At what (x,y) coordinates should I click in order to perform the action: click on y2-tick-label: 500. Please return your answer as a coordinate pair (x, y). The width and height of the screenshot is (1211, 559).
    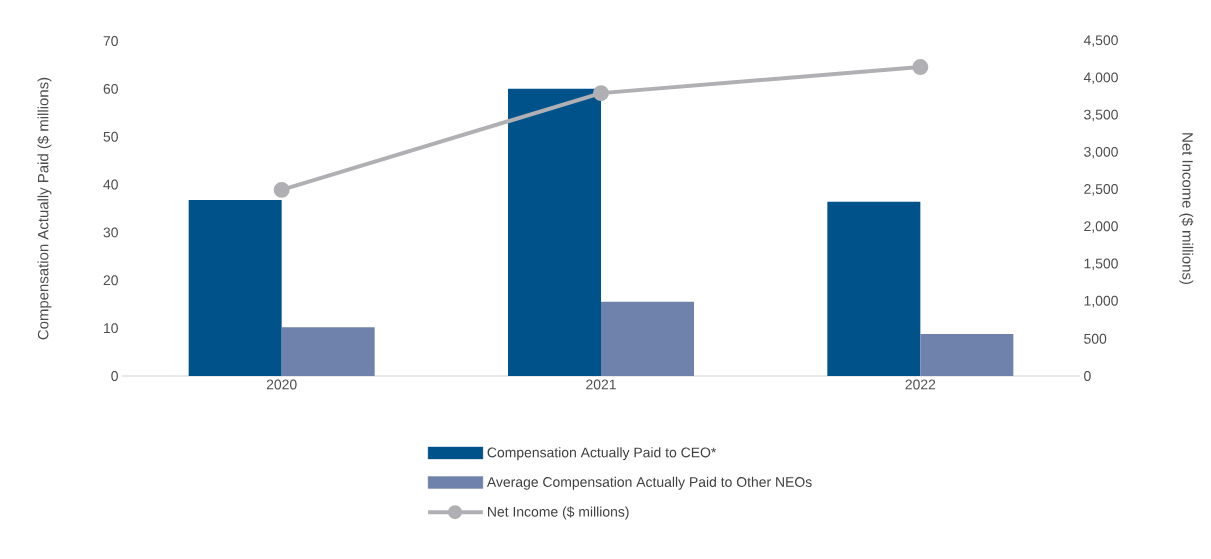
    Looking at the image, I should click on (1095, 338).